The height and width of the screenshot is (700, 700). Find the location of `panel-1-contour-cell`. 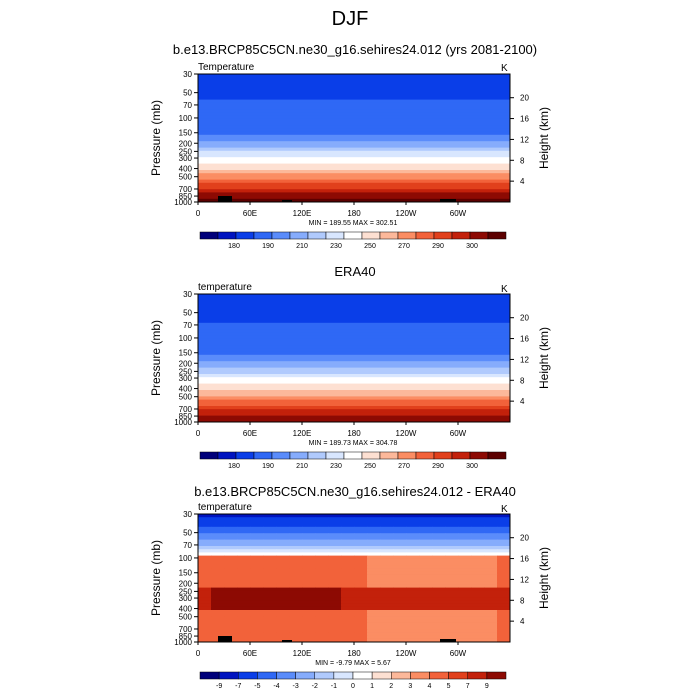

panel-1-contour-cell is located at coordinates (354, 136).